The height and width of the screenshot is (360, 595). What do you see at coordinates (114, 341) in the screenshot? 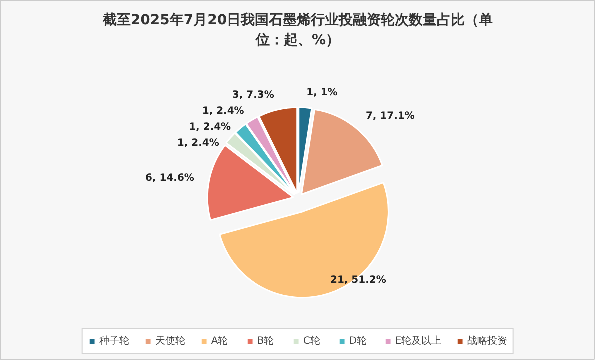
I see `legend-label: 种子轮` at bounding box center [114, 341].